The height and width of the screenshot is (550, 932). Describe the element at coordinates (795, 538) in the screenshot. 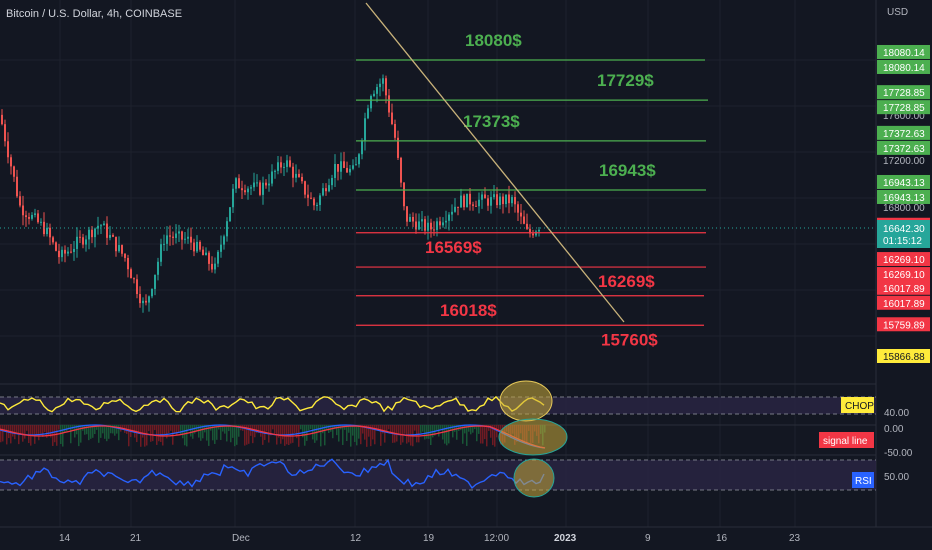

I see `time-tick: 23` at that location.